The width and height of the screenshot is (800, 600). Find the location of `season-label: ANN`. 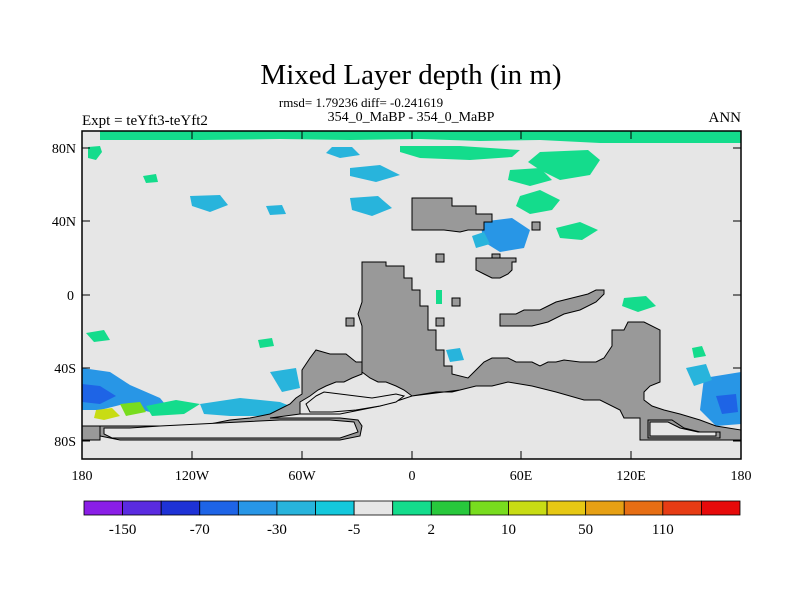

season-label: ANN is located at coordinates (725, 118).